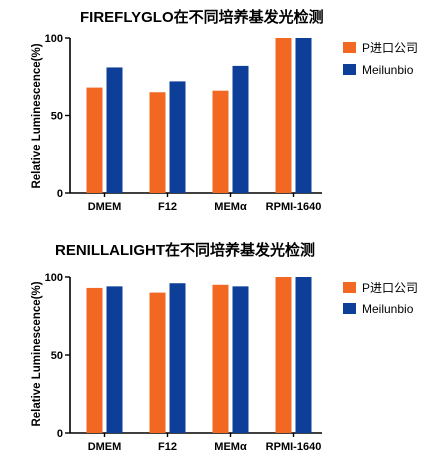 This screenshot has height=460, width=436. What do you see at coordinates (380, 298) in the screenshot?
I see `chart-2-legend: P进口公司 Meilunbio` at bounding box center [380, 298].